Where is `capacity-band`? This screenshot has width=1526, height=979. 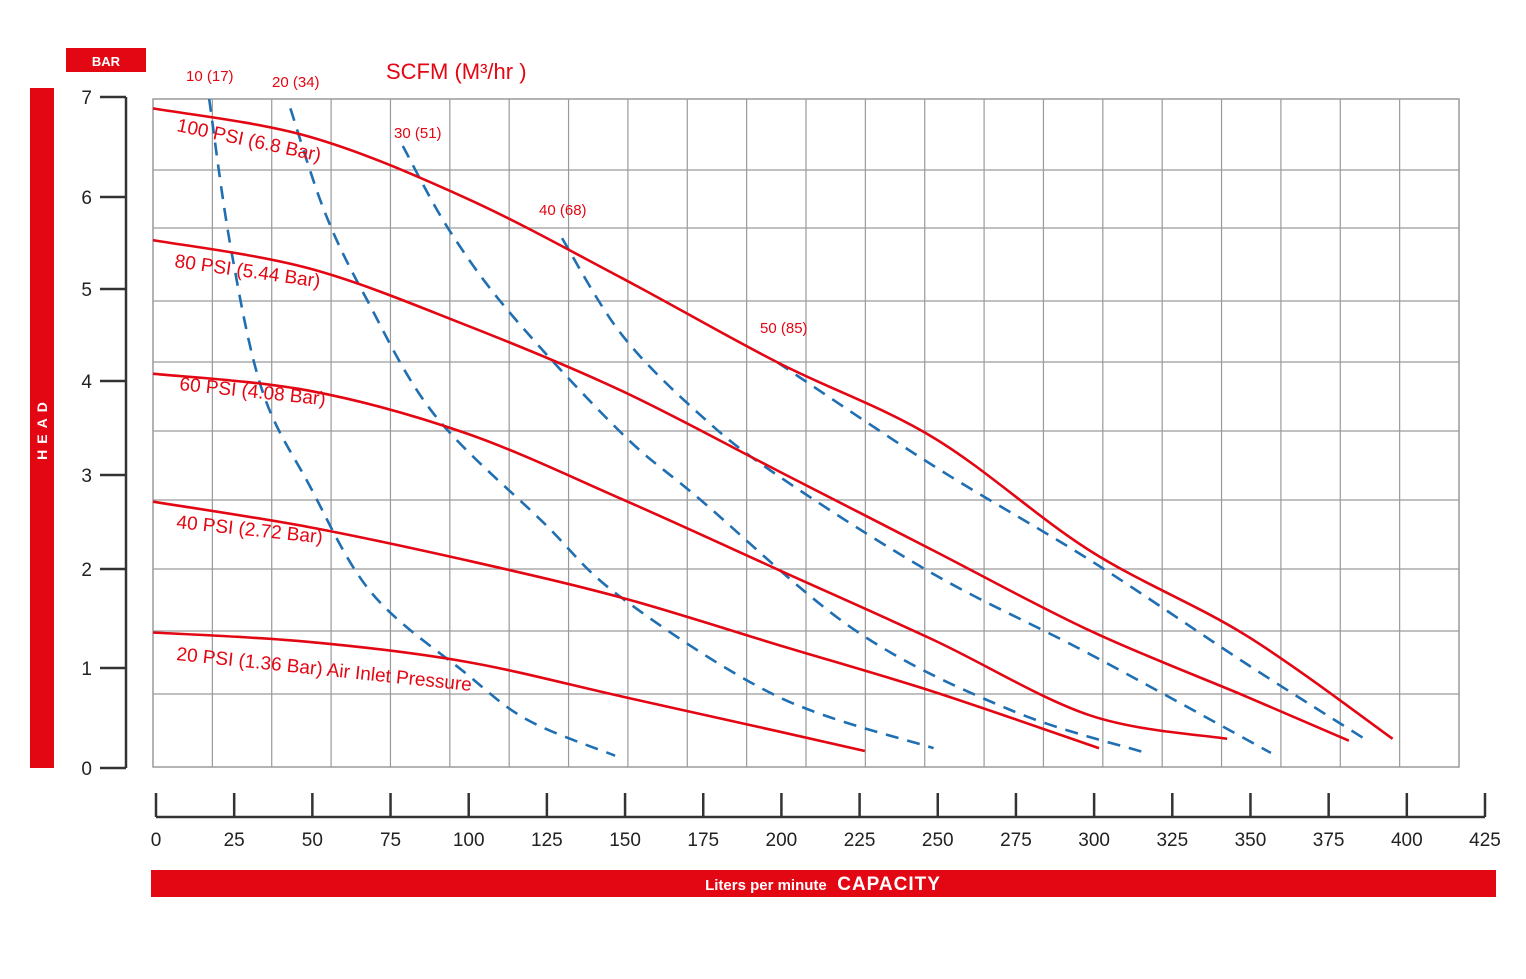
capacity-band is located at coordinates (823, 883).